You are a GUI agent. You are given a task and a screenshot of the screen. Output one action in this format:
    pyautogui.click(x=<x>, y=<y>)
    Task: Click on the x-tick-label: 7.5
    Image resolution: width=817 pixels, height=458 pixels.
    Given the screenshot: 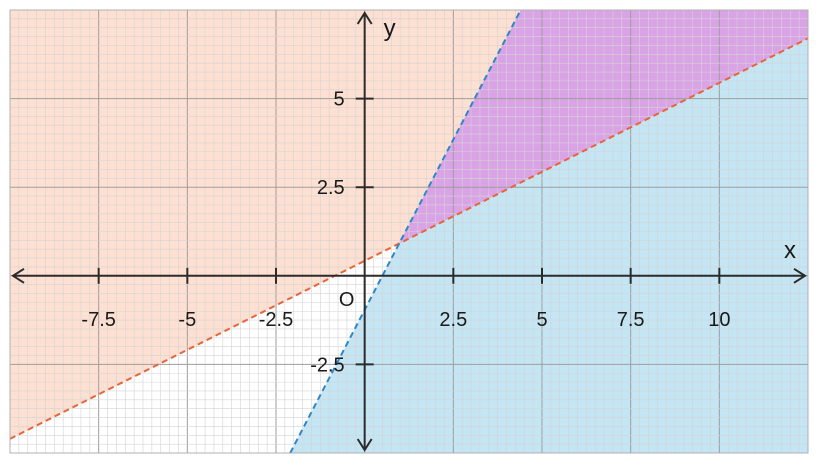 What is the action you would take?
    pyautogui.click(x=631, y=320)
    